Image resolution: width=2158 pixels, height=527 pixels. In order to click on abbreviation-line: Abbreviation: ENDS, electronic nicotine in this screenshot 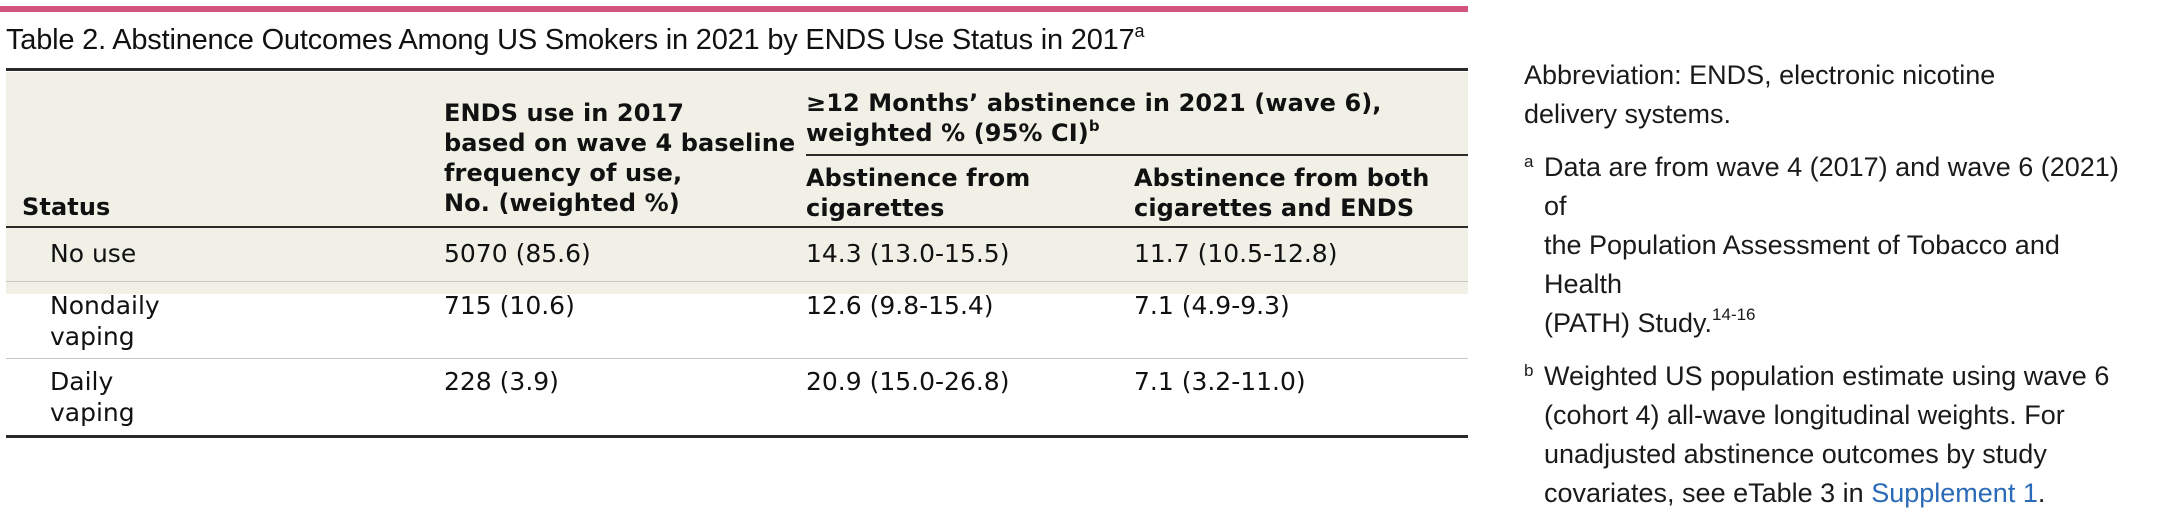, I will do `click(1760, 75)`.